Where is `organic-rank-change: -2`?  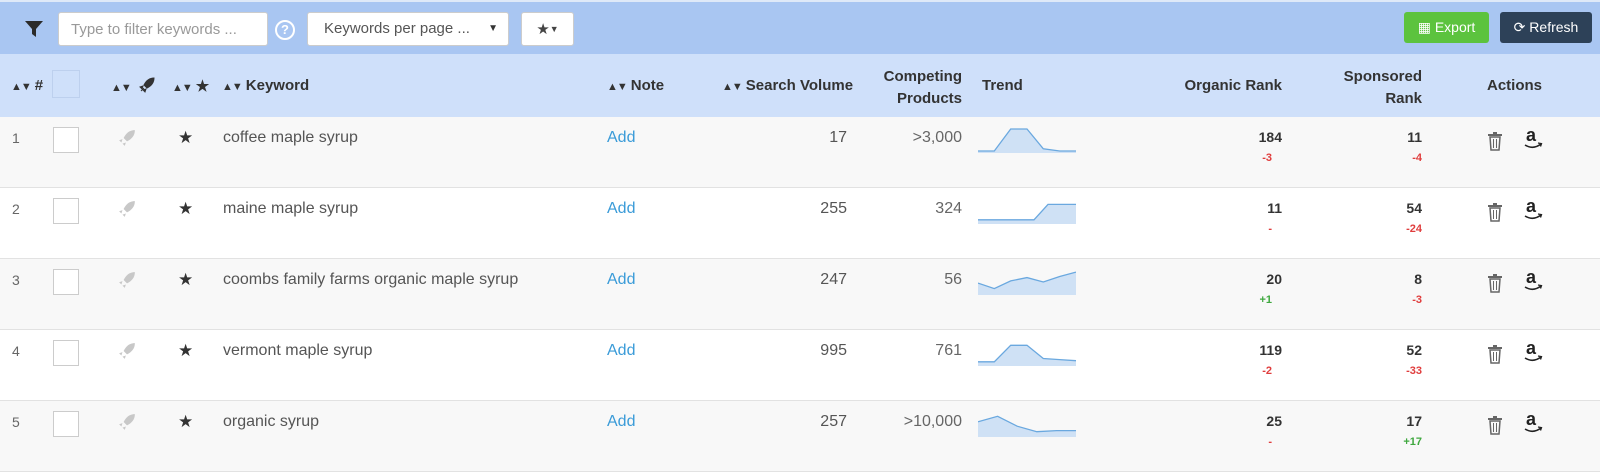 organic-rank-change: -2 is located at coordinates (1267, 371).